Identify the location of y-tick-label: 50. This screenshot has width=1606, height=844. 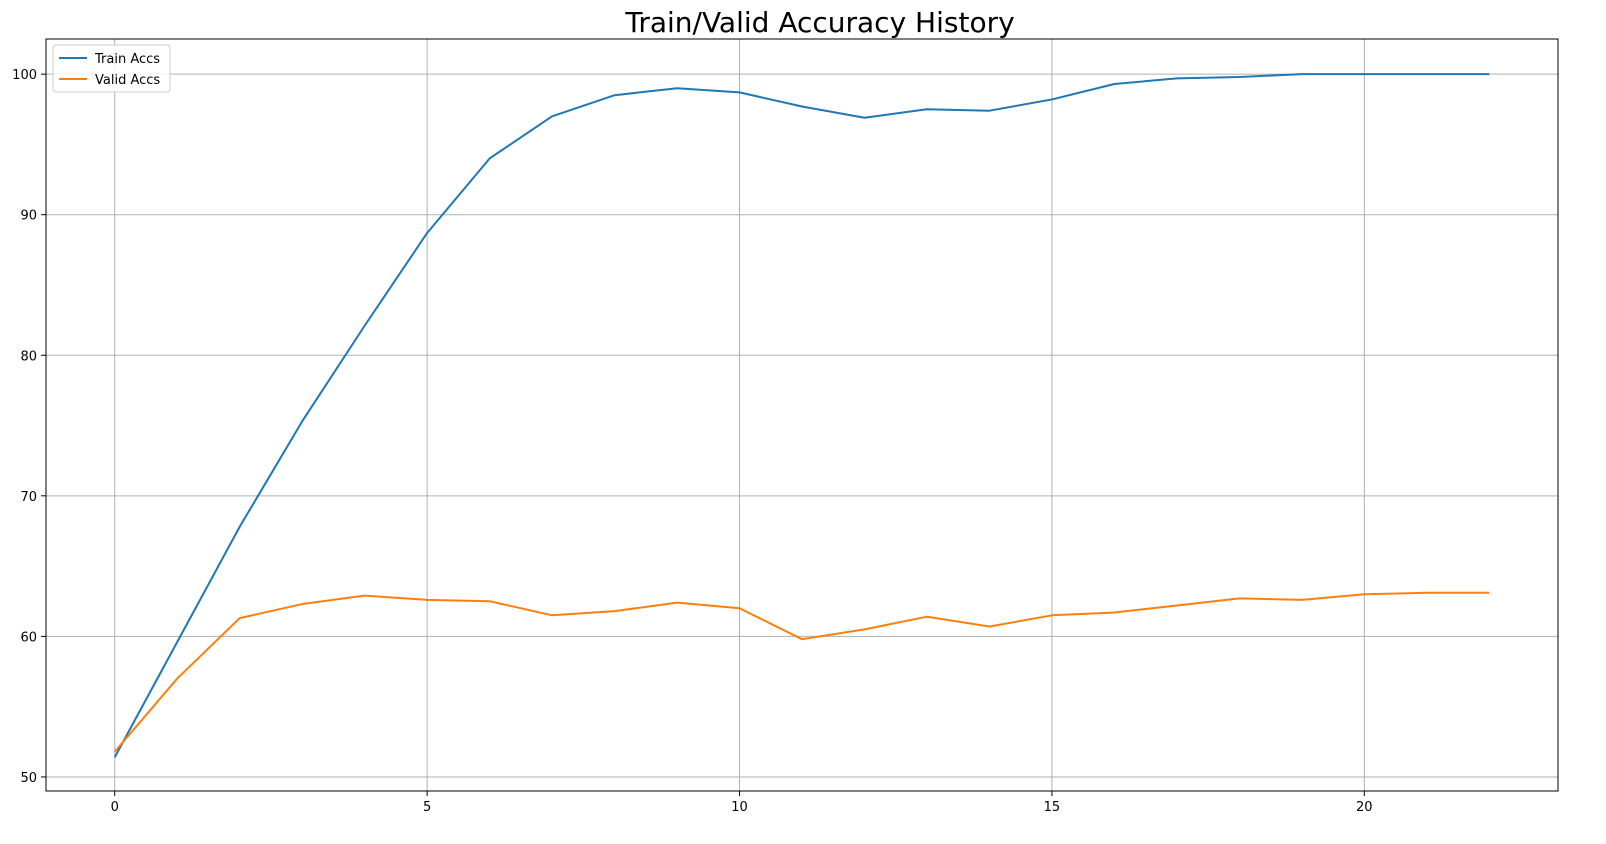
(28, 778).